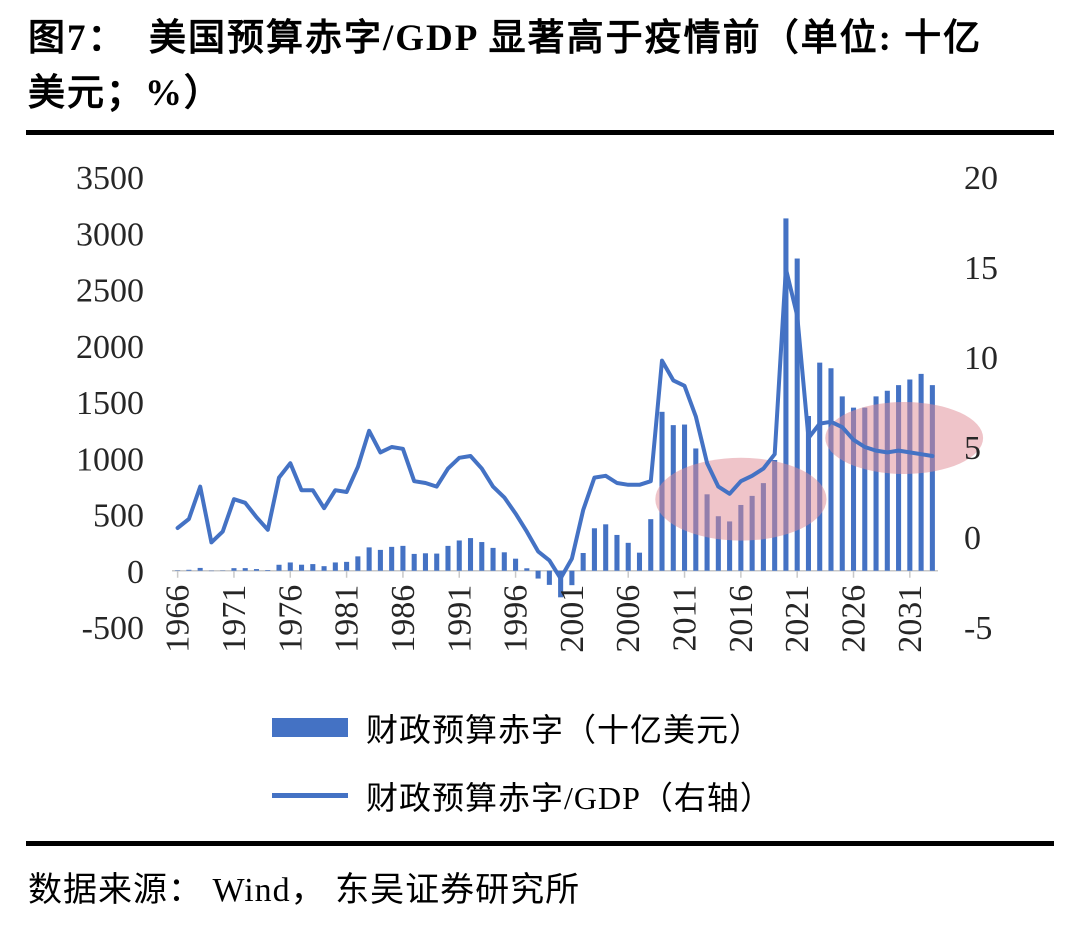  Describe the element at coordinates (628, 618) in the screenshot. I see `x-axis-tick: 2006` at that location.